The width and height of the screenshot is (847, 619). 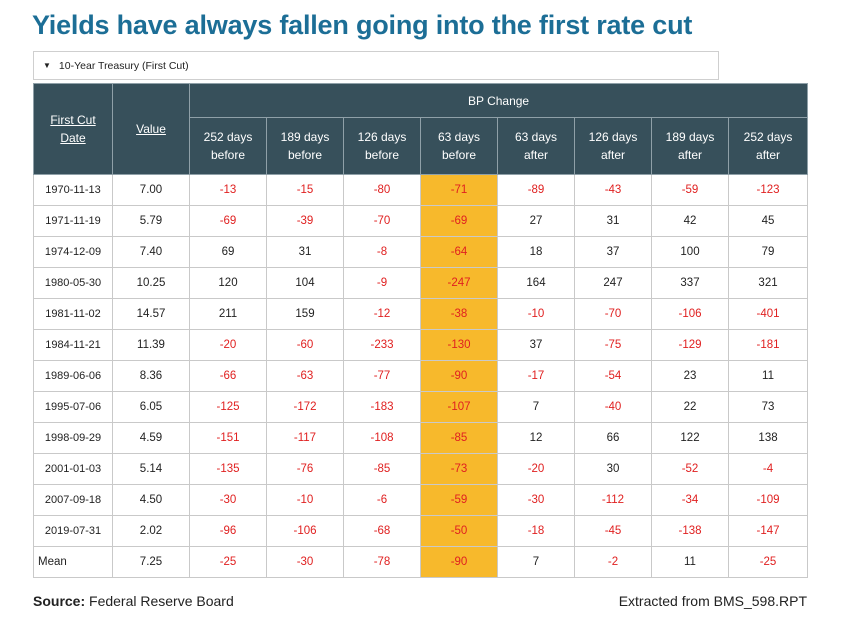 What do you see at coordinates (47, 65) in the screenshot?
I see `chevron-down-icon: ▼` at bounding box center [47, 65].